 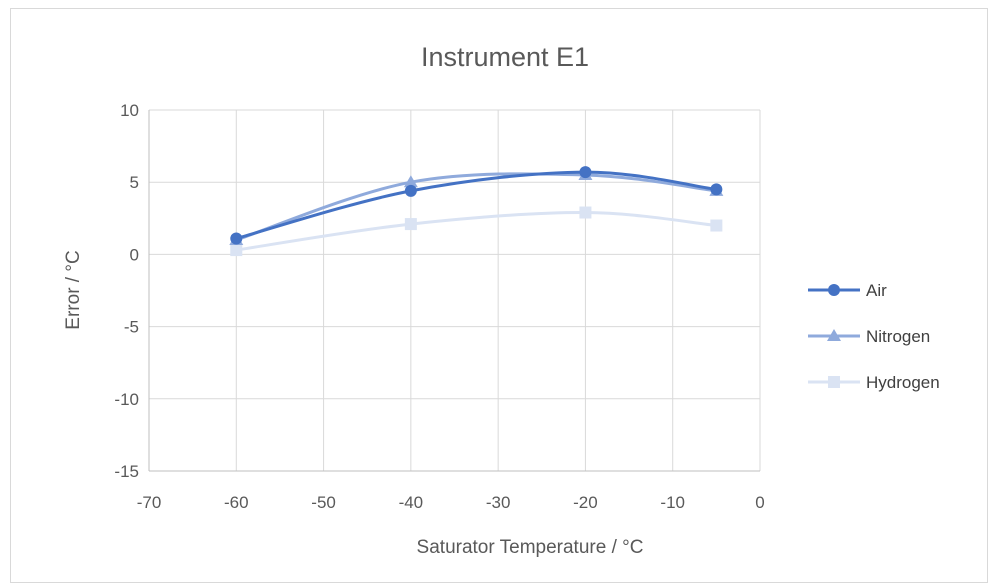 What do you see at coordinates (73, 289) in the screenshot?
I see `y-axis-title: Error / °C` at bounding box center [73, 289].